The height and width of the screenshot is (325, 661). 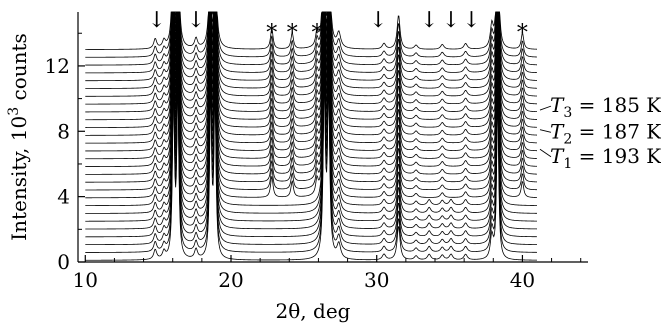 I want to click on y-tick-label: 4, so click(x=63, y=197).